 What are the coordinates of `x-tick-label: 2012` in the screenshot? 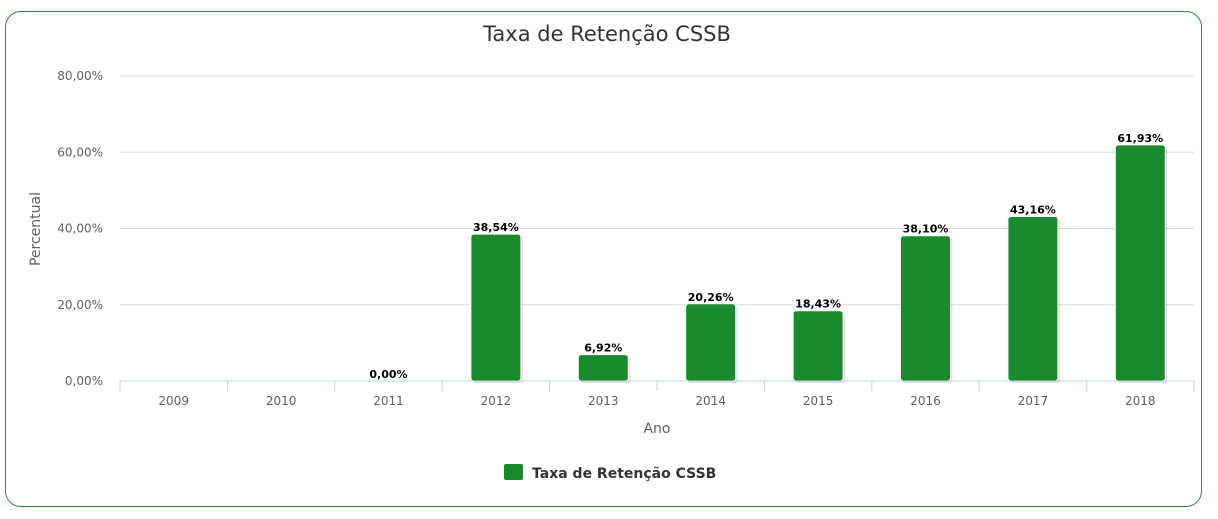 It's located at (496, 401).